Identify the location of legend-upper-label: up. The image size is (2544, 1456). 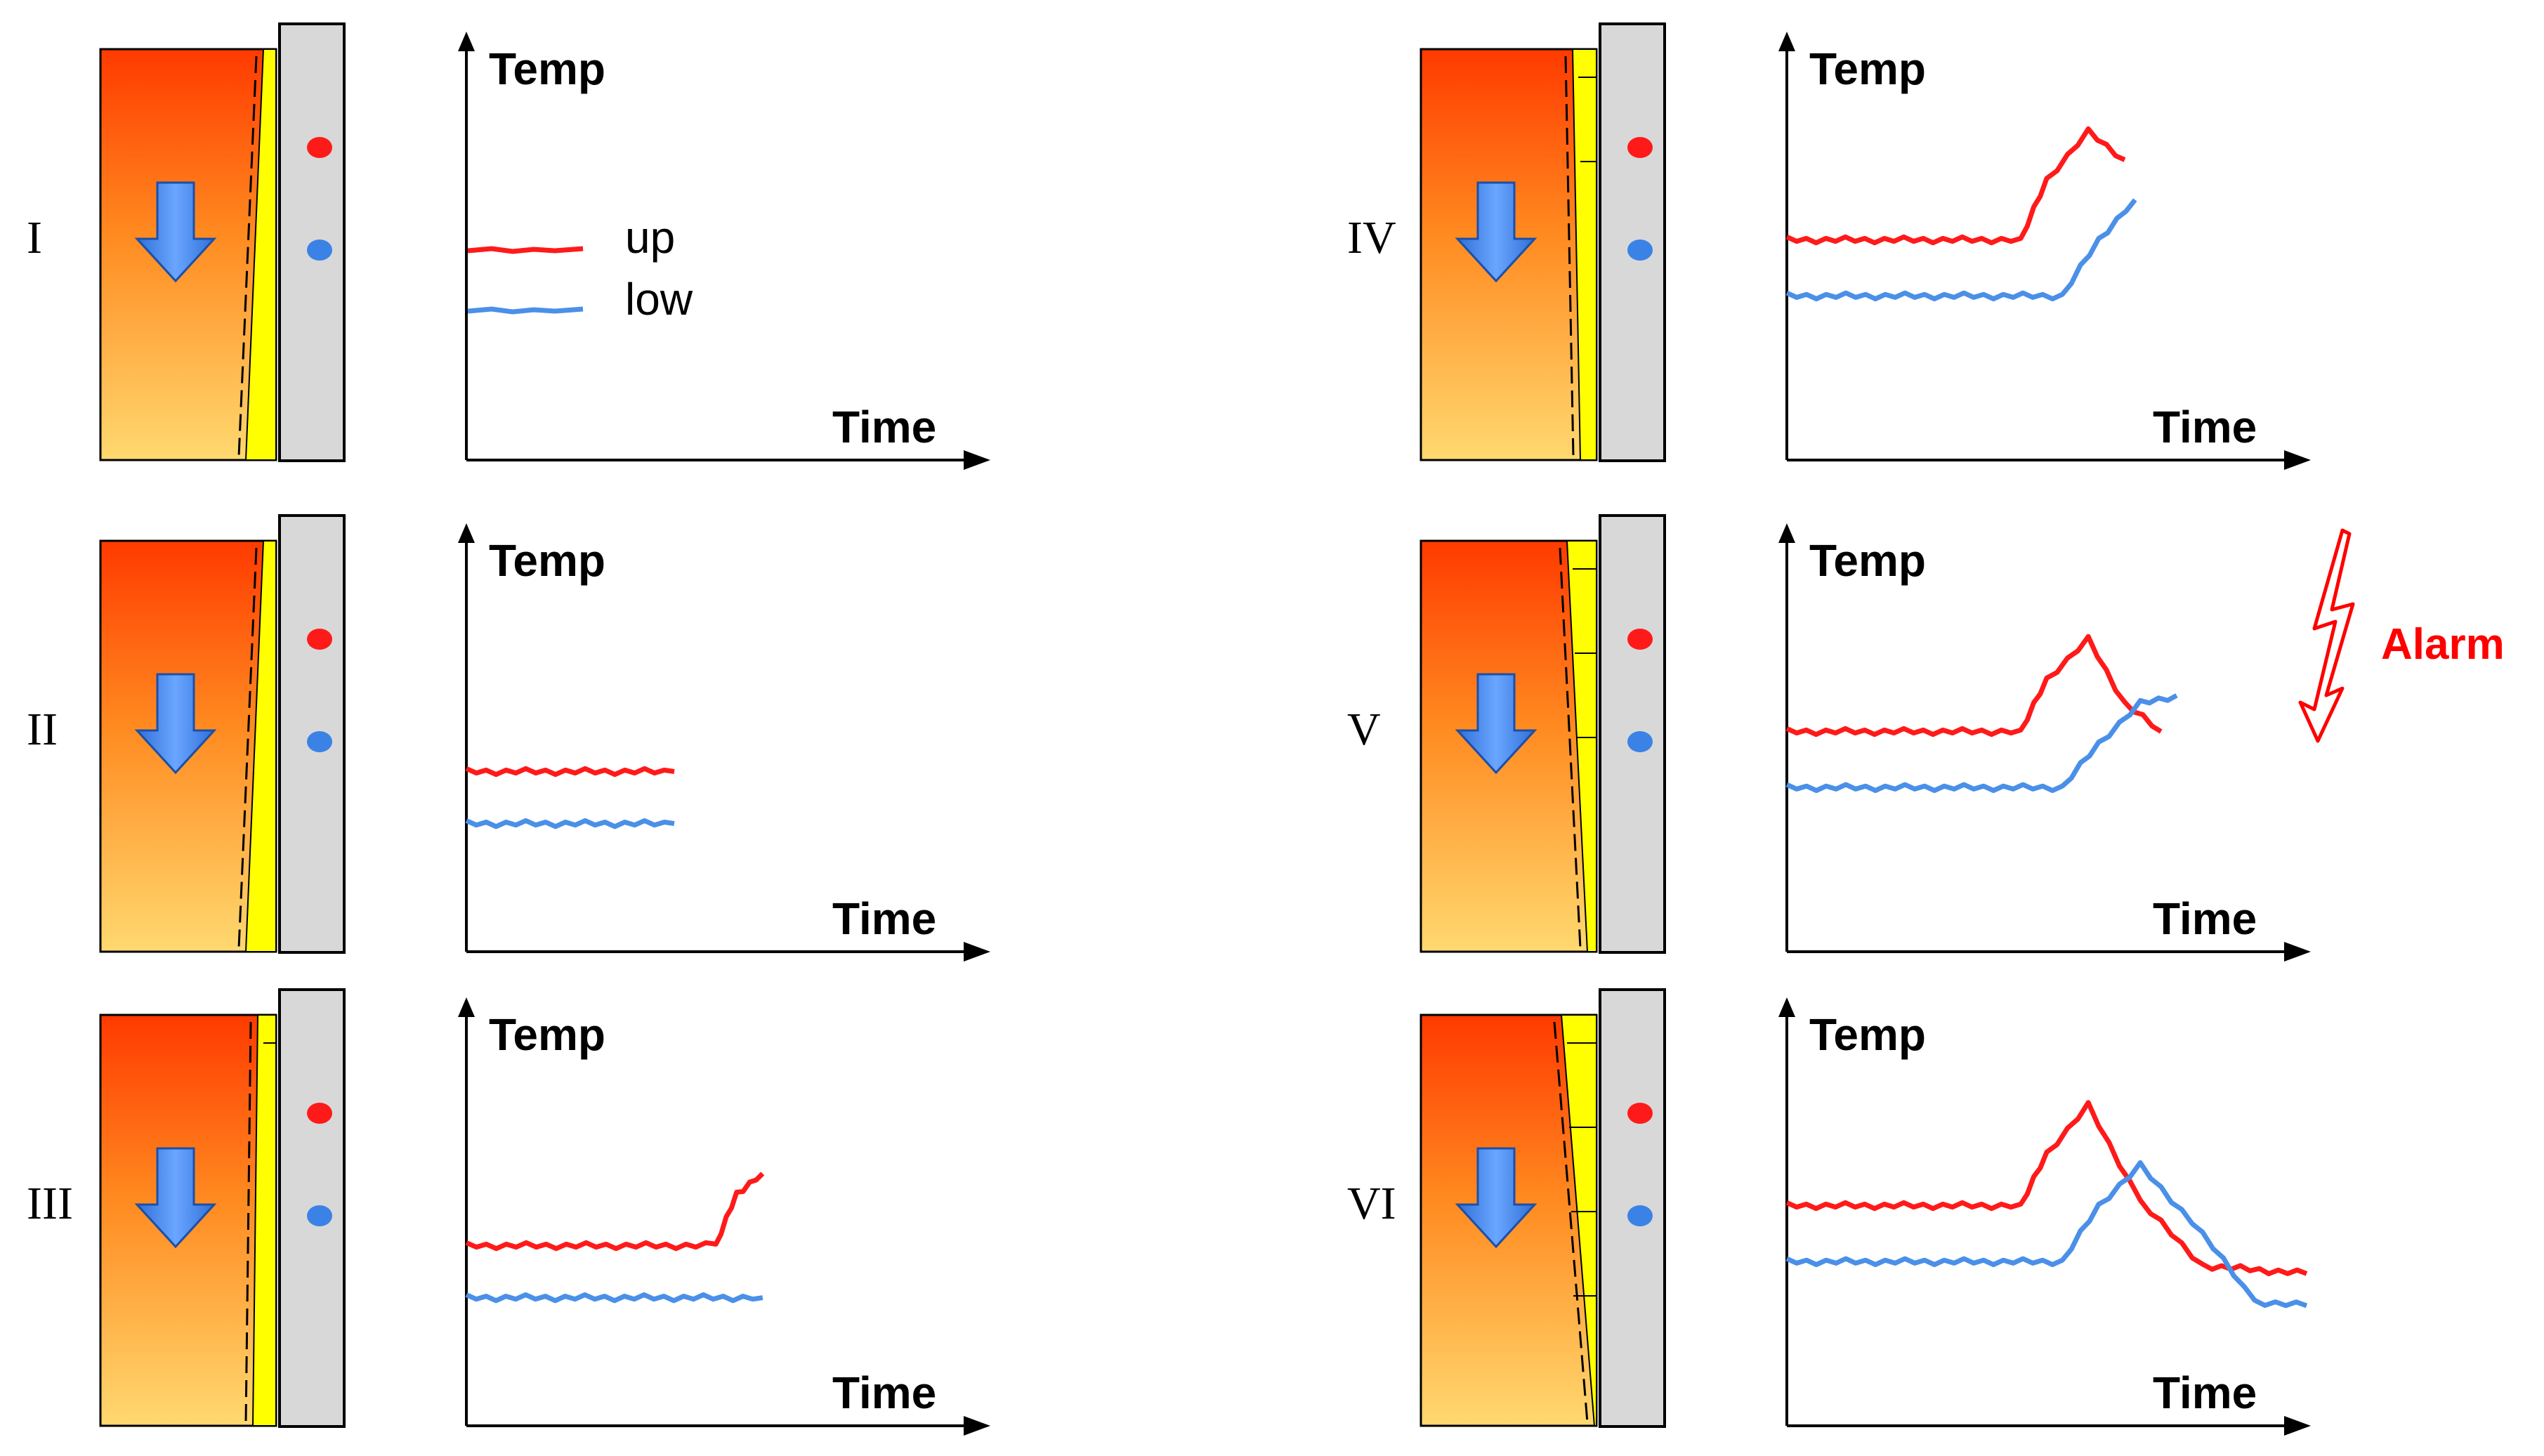
(650, 237).